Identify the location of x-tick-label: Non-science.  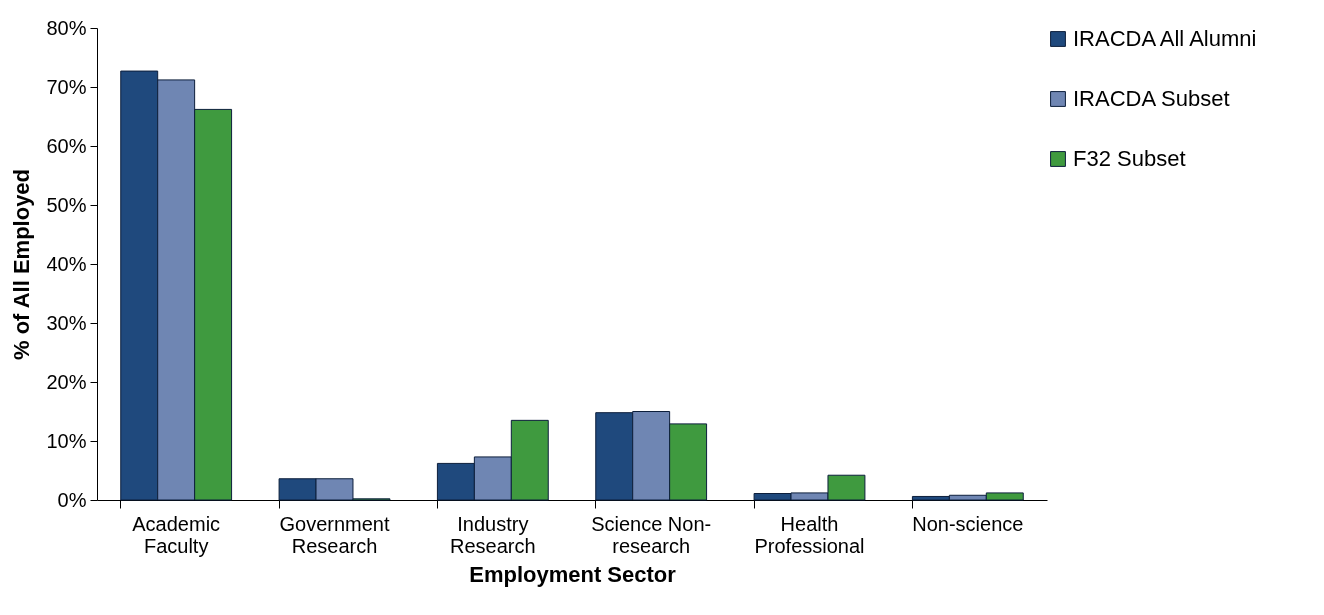
(968, 523).